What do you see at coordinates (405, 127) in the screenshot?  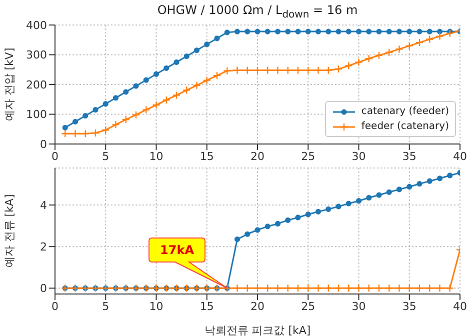 I see `legend-label: feeder (catenary)` at bounding box center [405, 127].